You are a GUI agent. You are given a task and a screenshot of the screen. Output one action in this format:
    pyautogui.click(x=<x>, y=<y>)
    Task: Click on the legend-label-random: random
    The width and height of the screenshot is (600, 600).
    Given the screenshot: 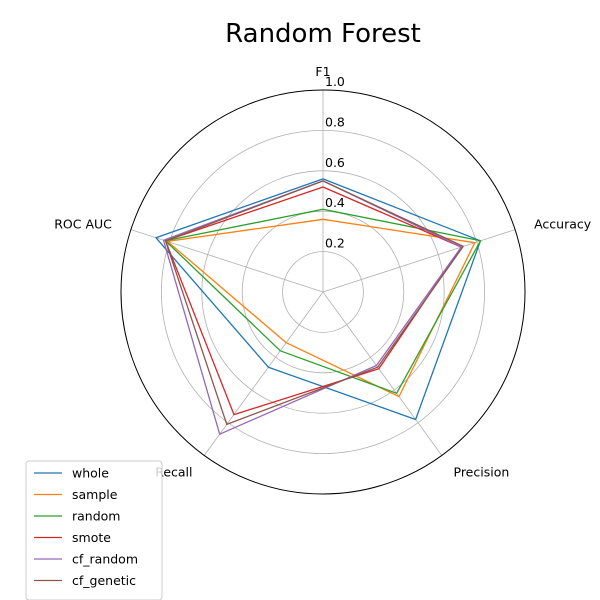 What is the action you would take?
    pyautogui.click(x=96, y=516)
    